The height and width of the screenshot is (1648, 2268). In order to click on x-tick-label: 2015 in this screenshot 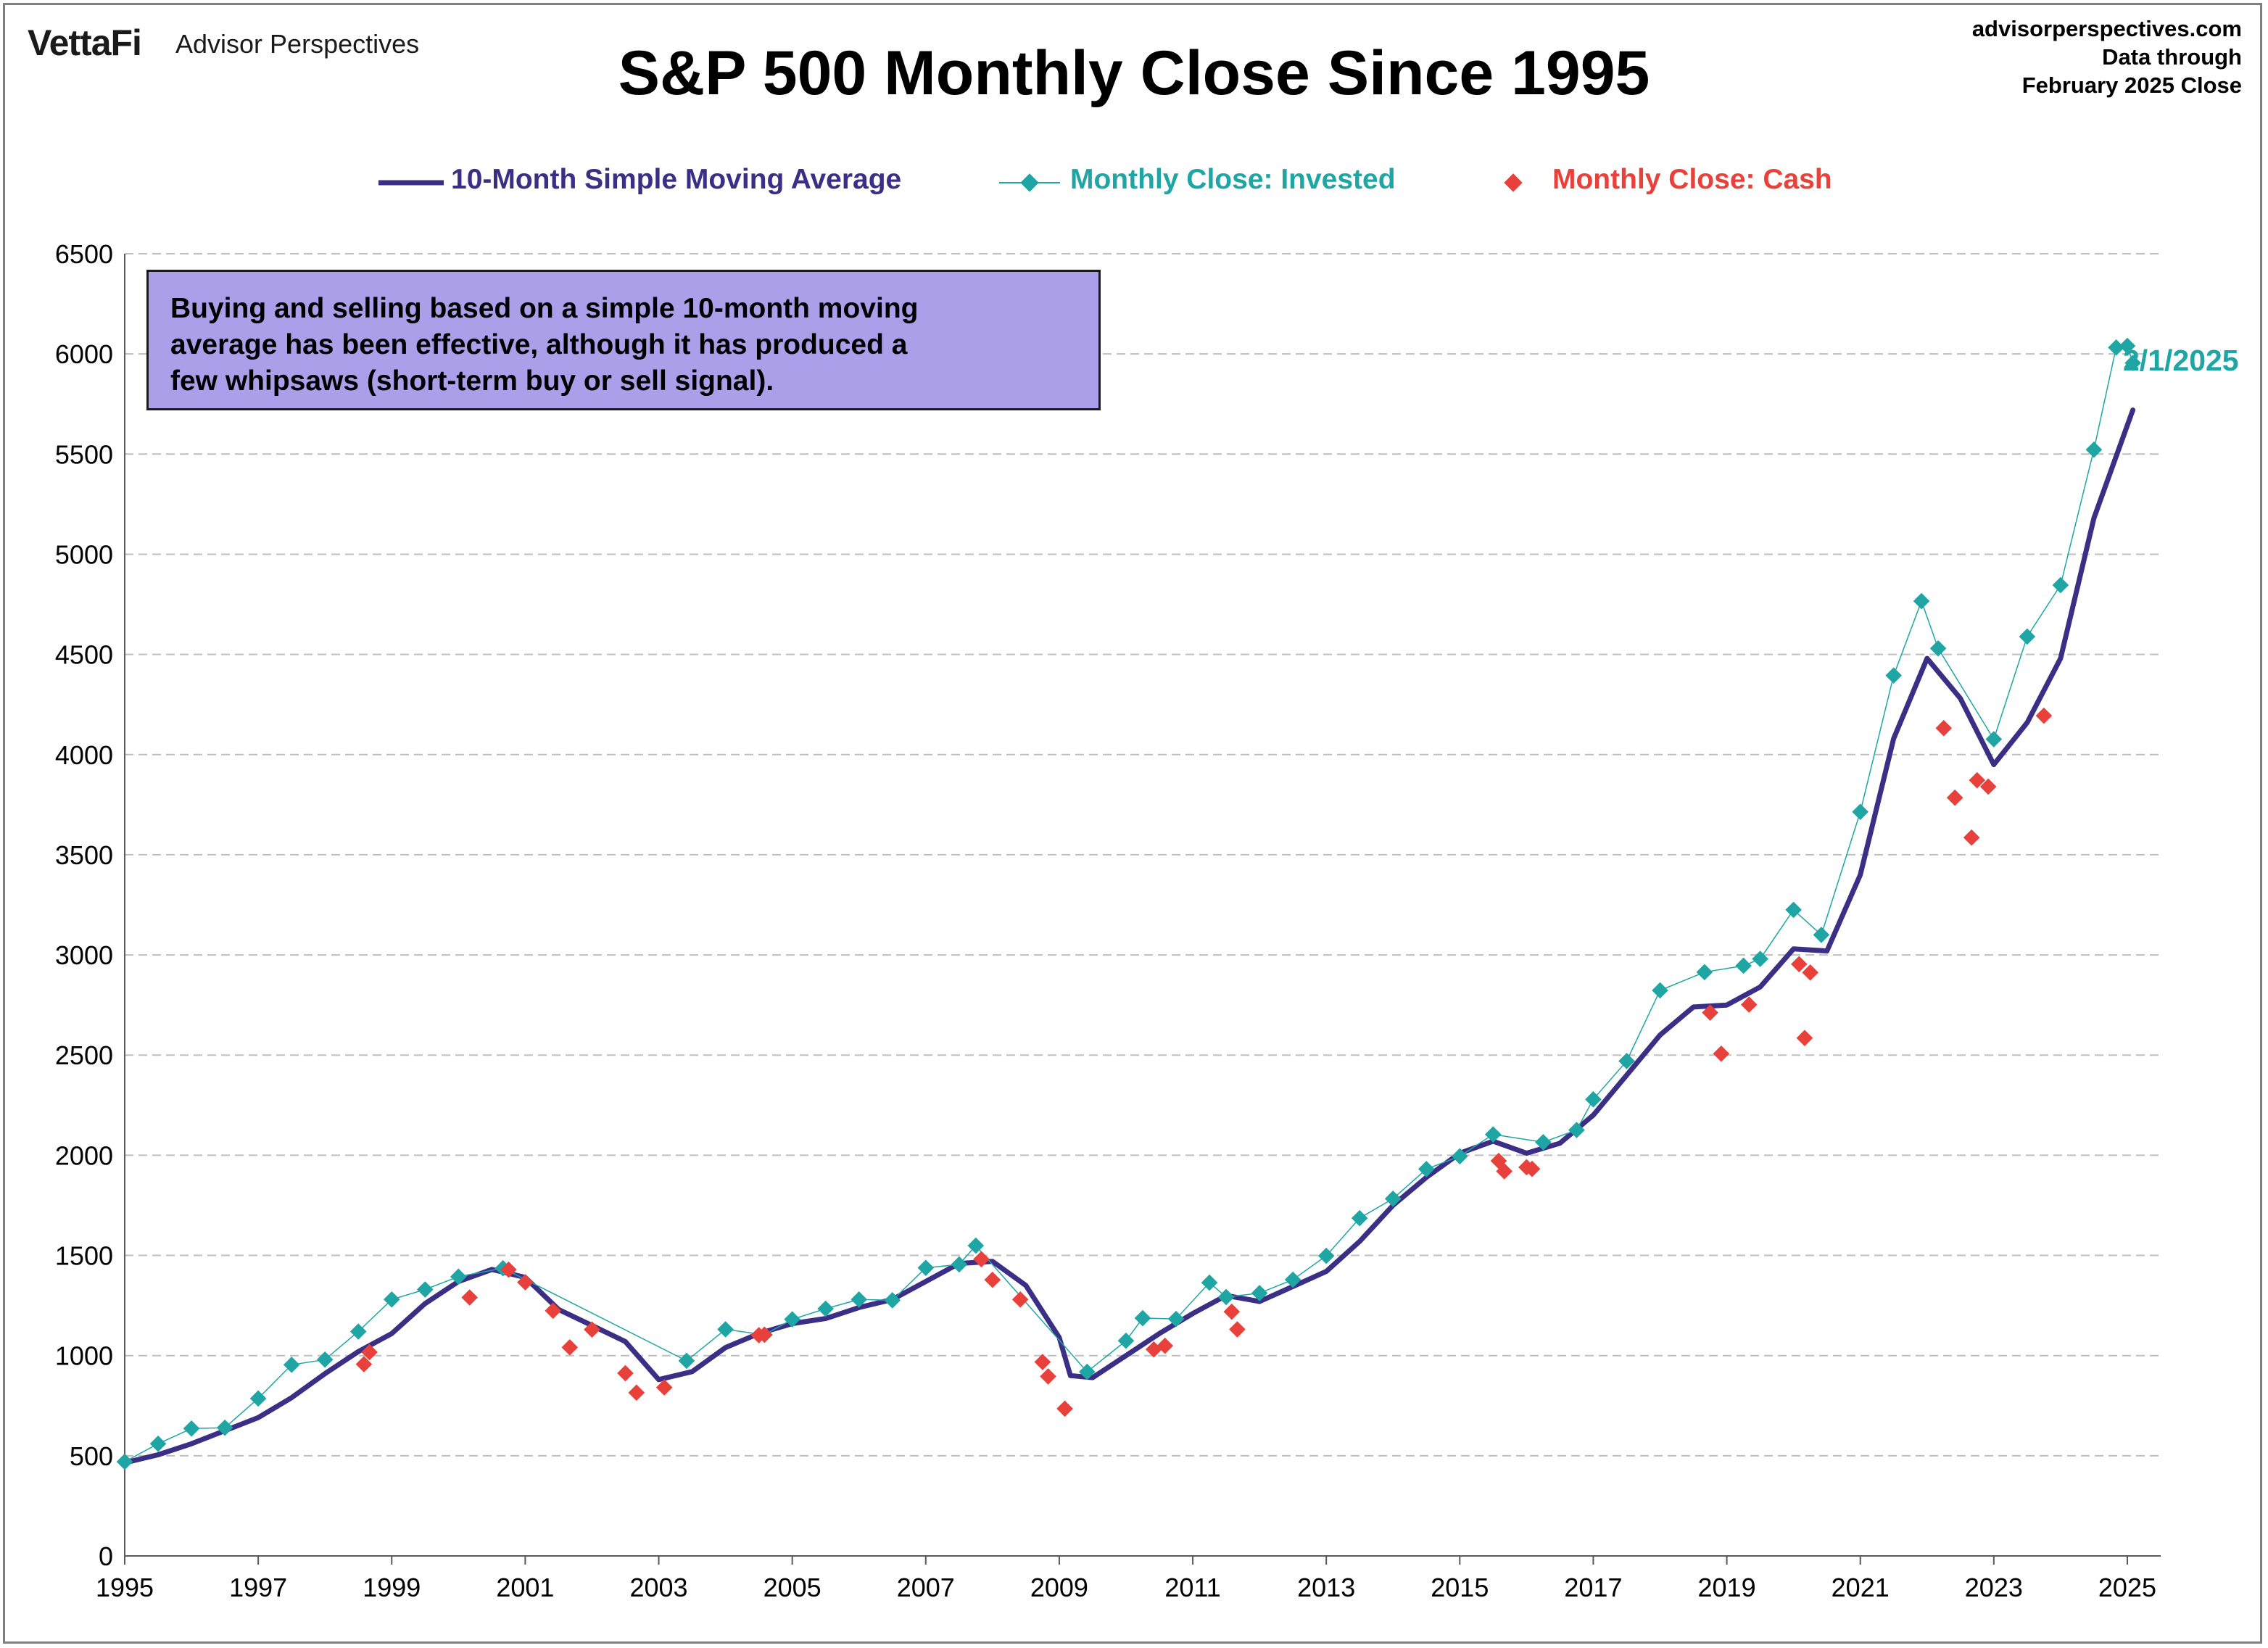, I will do `click(1460, 1587)`.